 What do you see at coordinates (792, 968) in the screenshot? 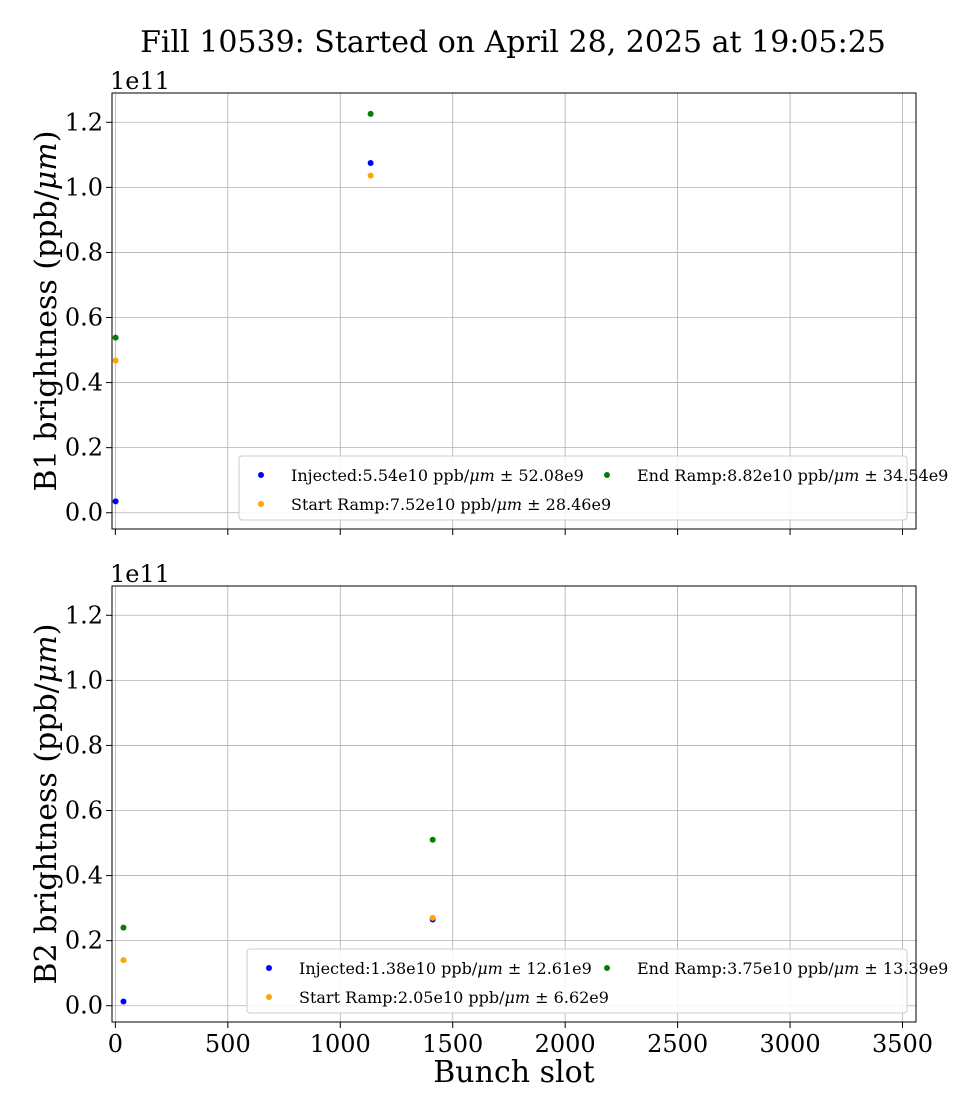
I see `legend-entry-end-ramp: End Ramp:3.75e10 ppb/μm ± 13.39e9` at bounding box center [792, 968].